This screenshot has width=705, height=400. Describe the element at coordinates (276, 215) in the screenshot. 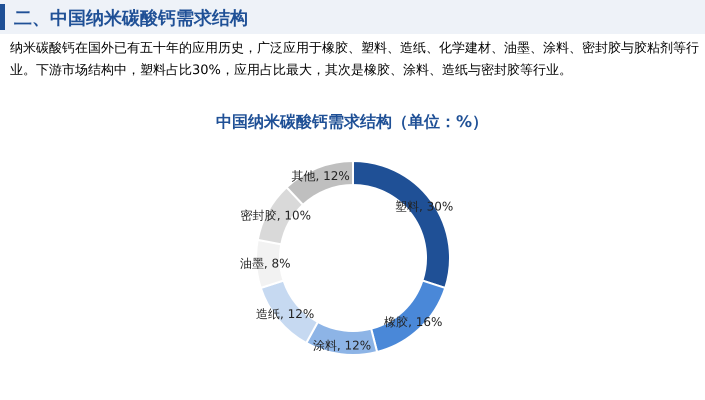

I see `slice-label: 密封胶, 10%` at that location.